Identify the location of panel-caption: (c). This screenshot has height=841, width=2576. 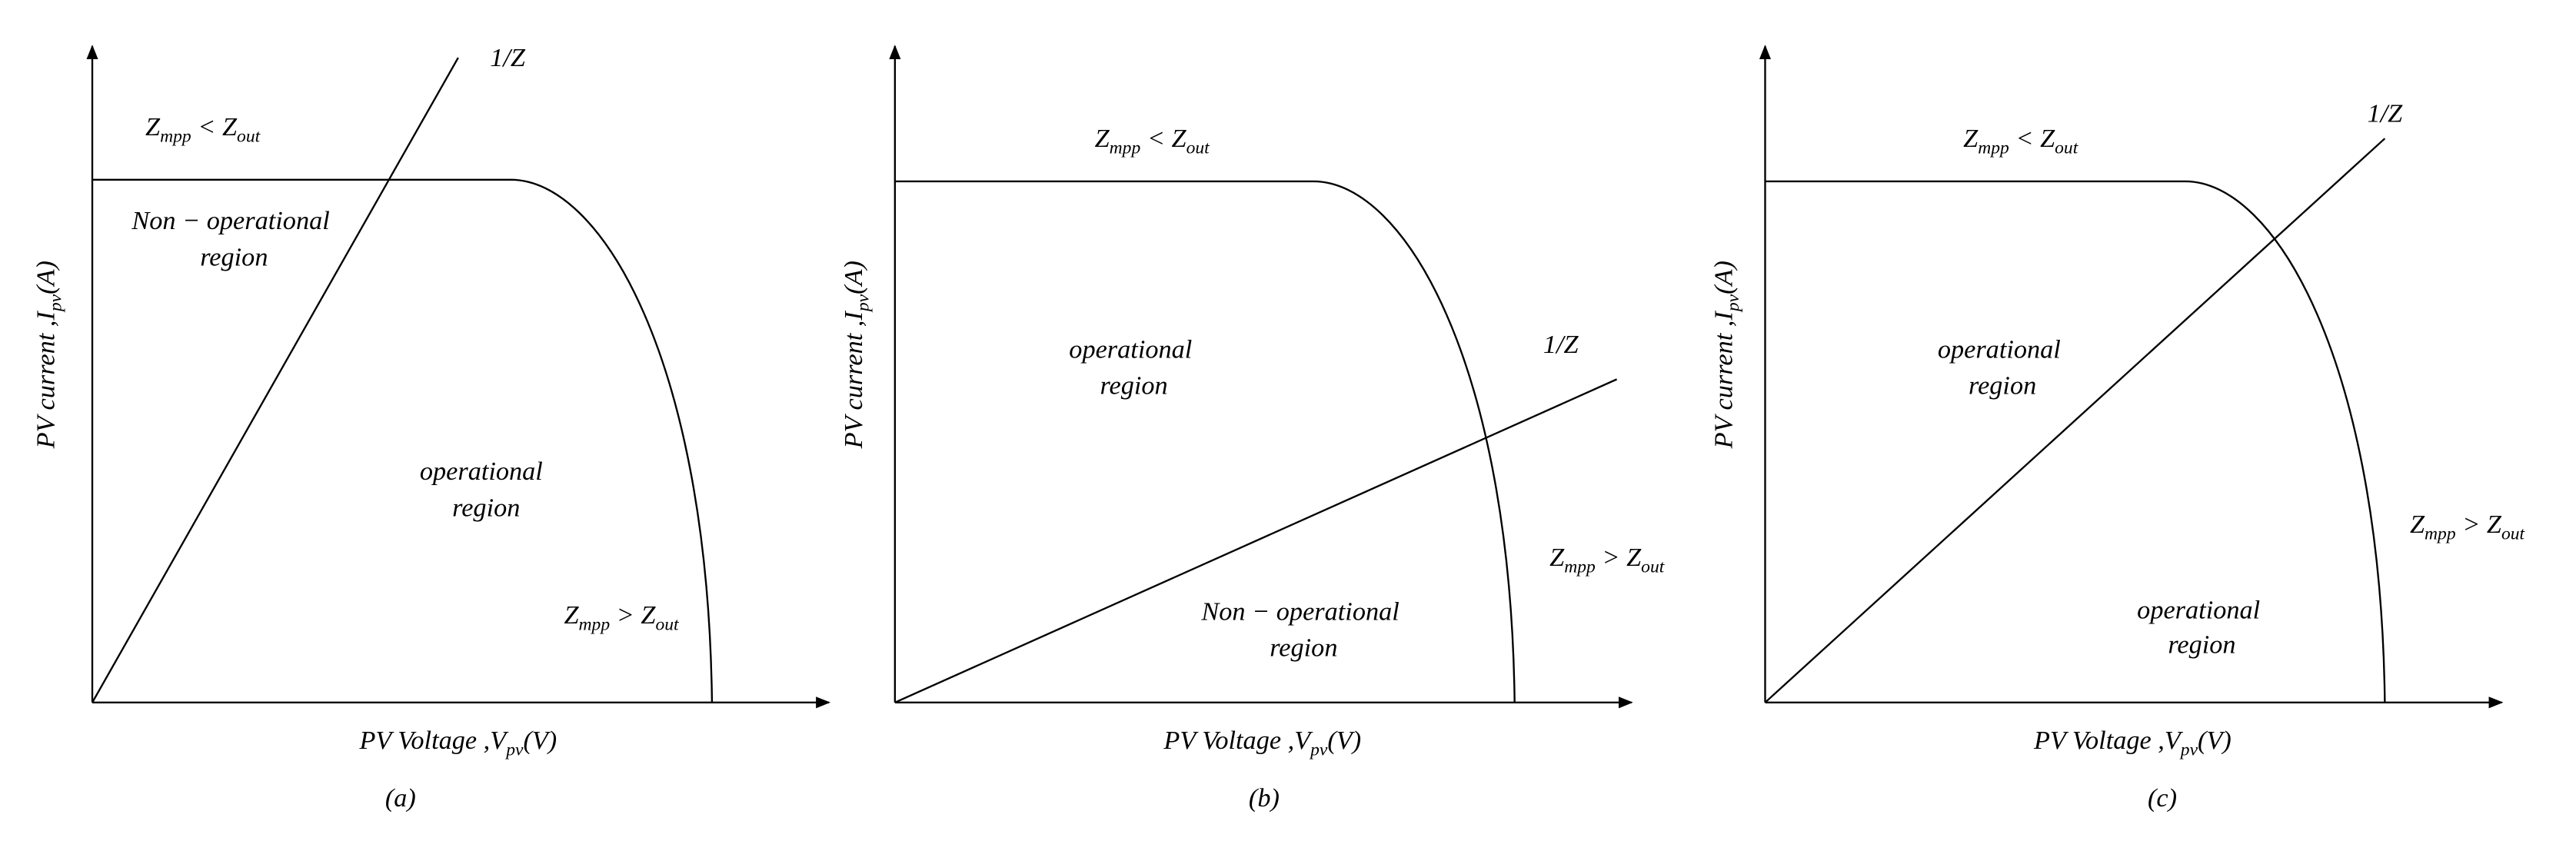
(2162, 798).